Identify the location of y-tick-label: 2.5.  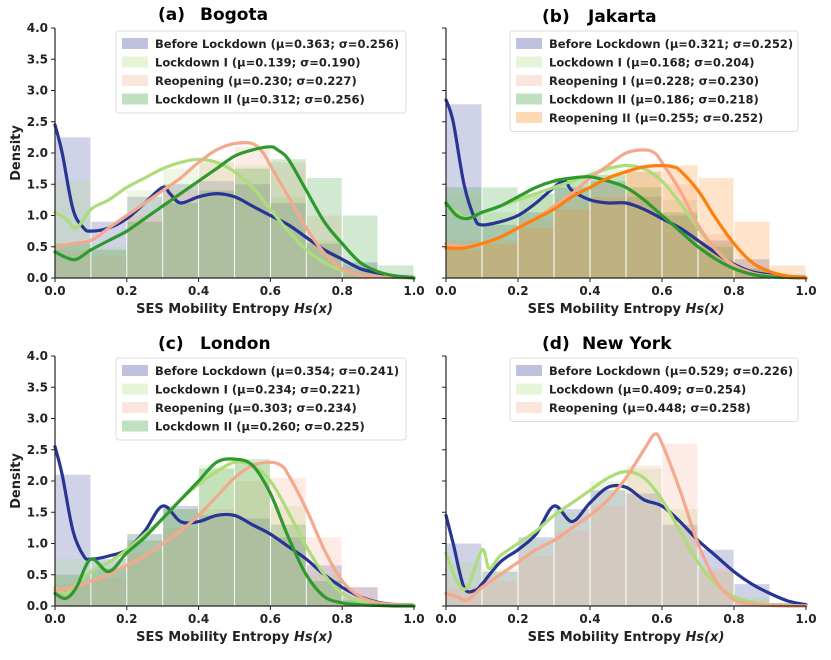
(37, 450).